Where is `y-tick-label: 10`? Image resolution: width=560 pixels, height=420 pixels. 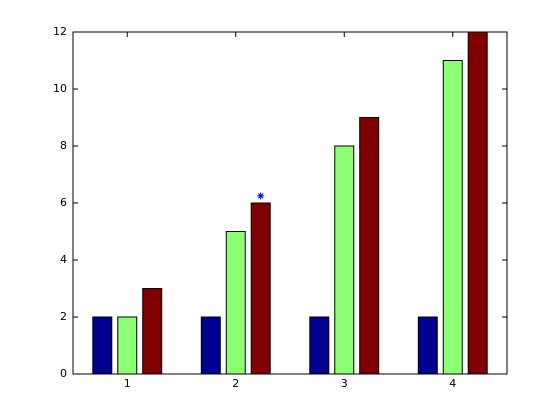
y-tick-label: 10 is located at coordinates (60, 88).